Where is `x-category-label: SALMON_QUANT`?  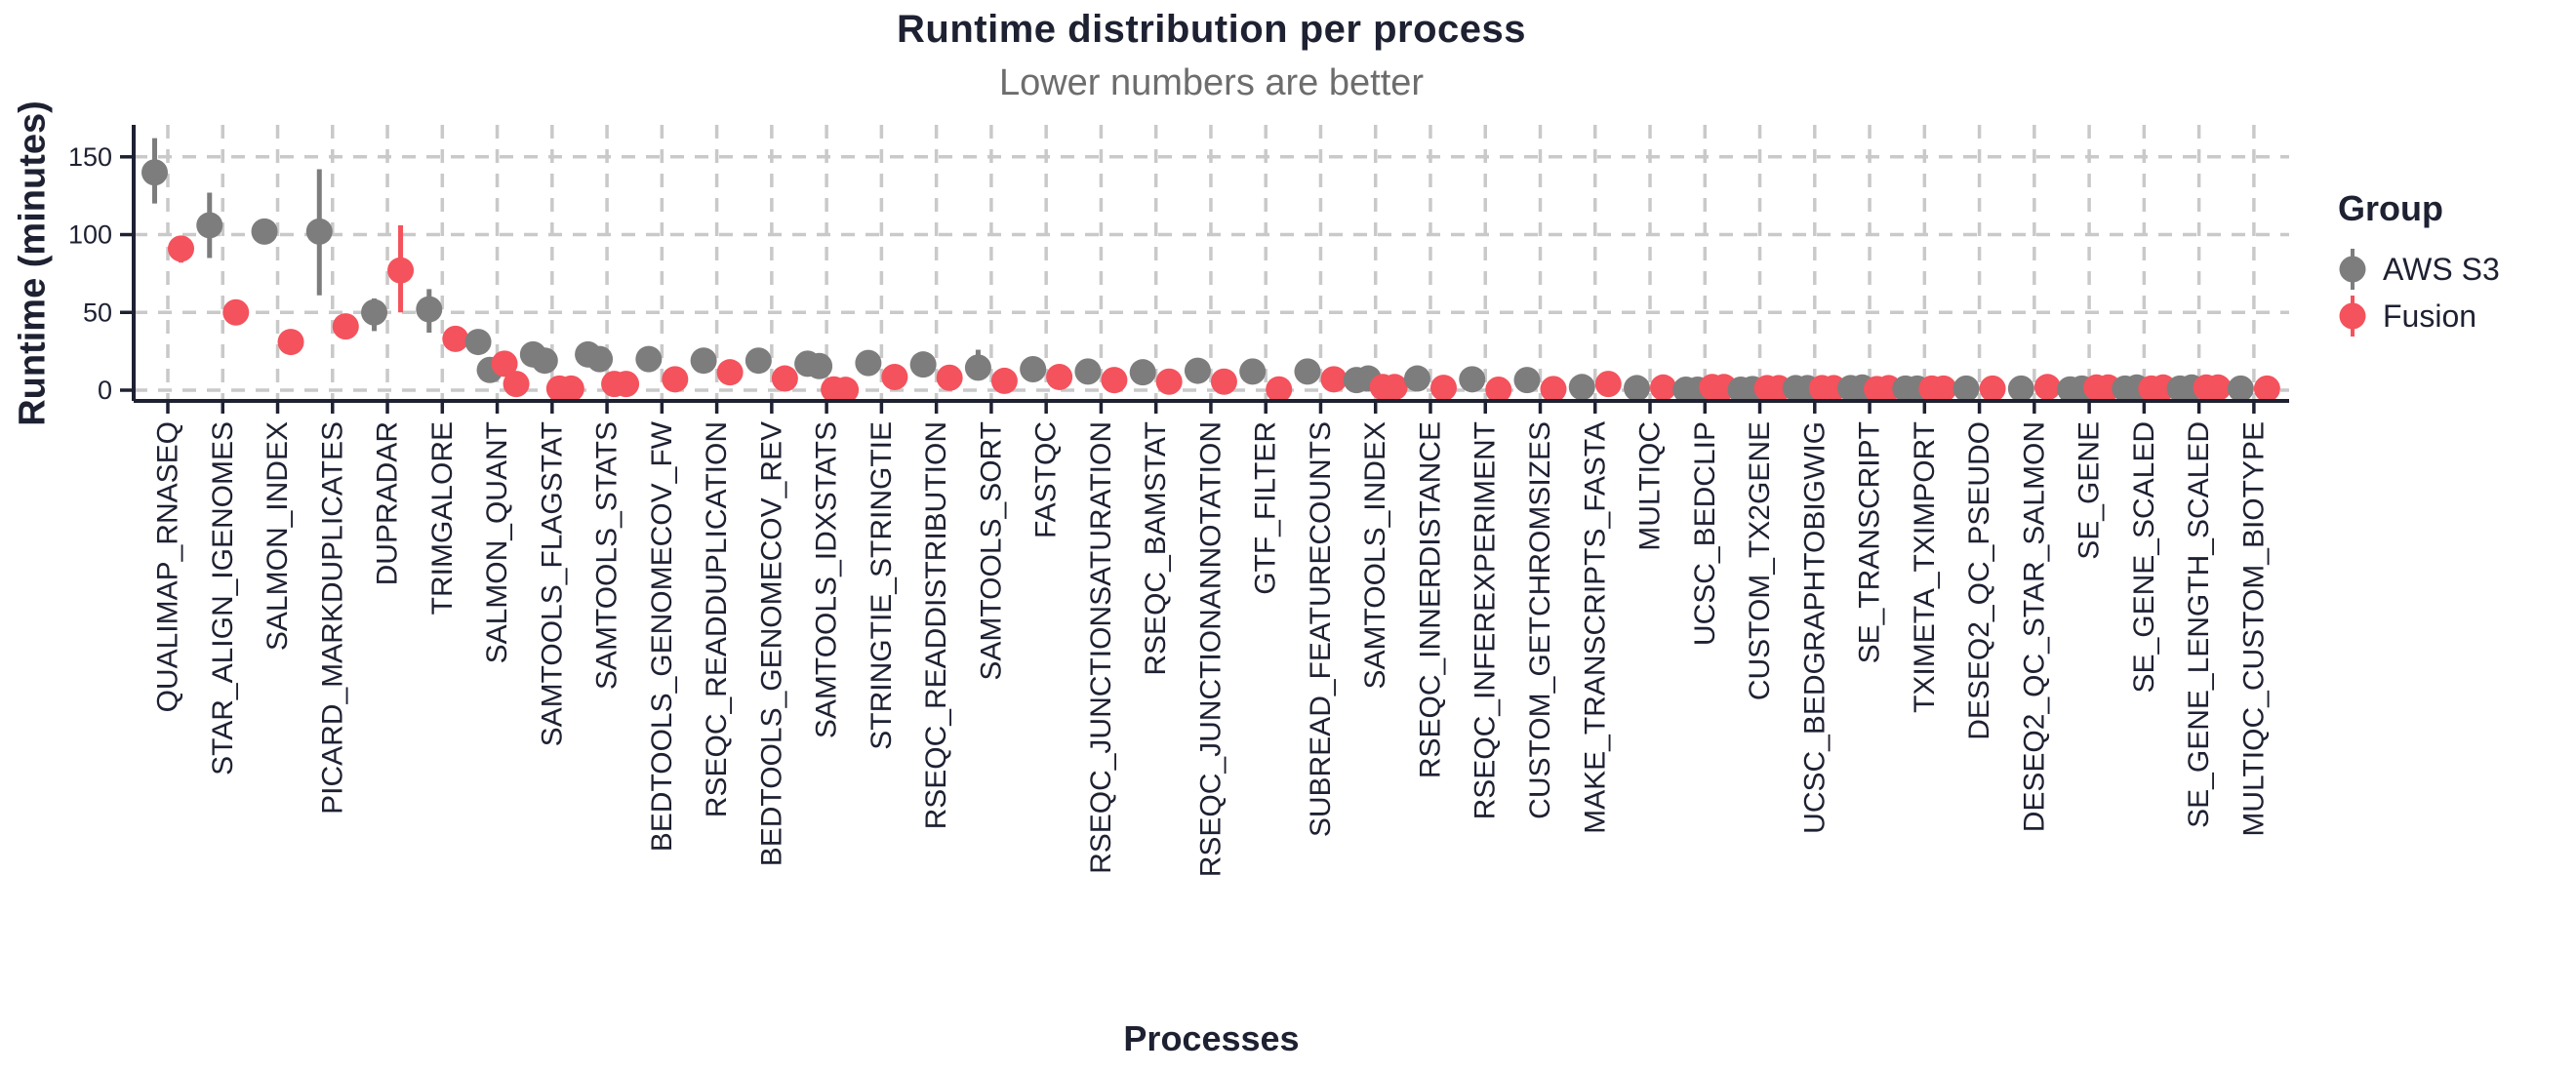 x-category-label: SALMON_QUANT is located at coordinates (497, 542).